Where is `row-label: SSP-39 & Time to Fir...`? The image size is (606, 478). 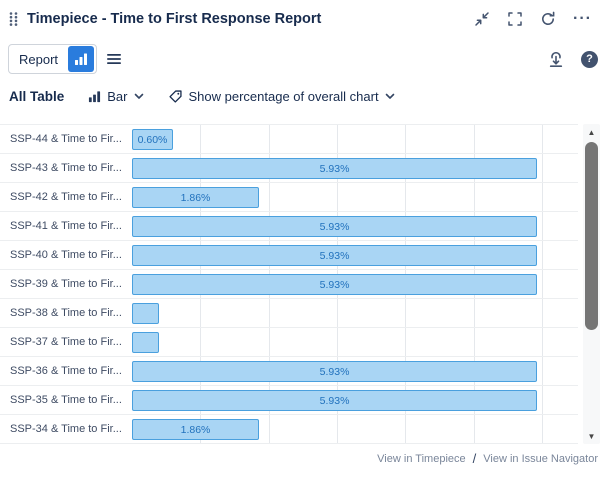 row-label: SSP-39 & Time to Fir... is located at coordinates (66, 284).